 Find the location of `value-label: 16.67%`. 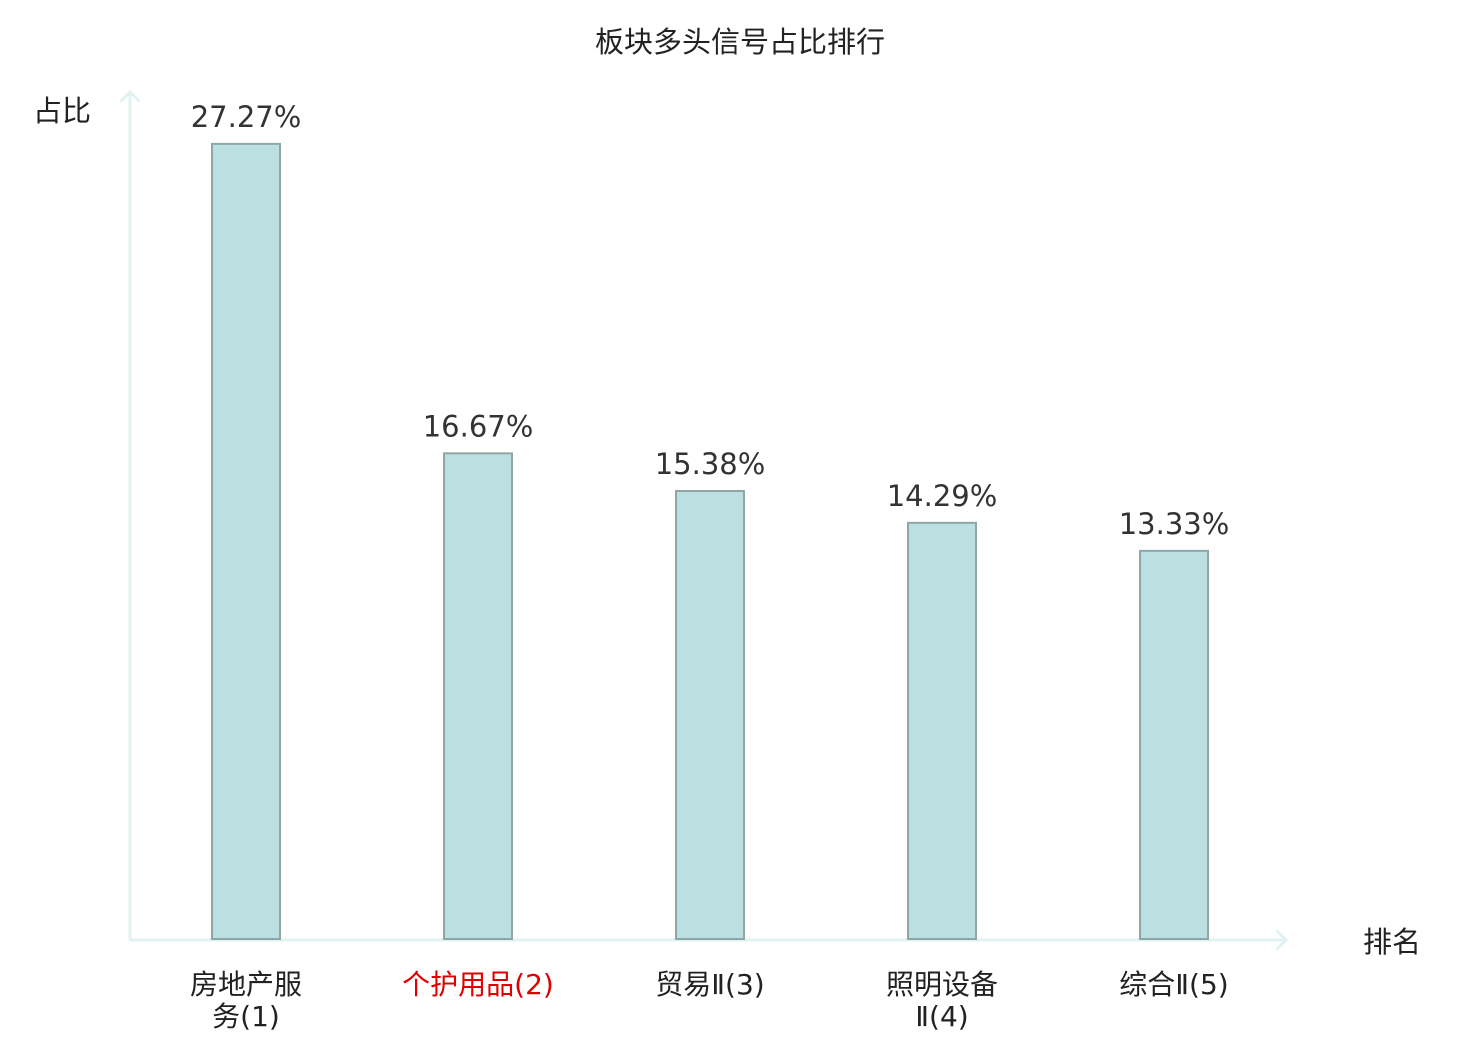

value-label: 16.67% is located at coordinates (478, 426).